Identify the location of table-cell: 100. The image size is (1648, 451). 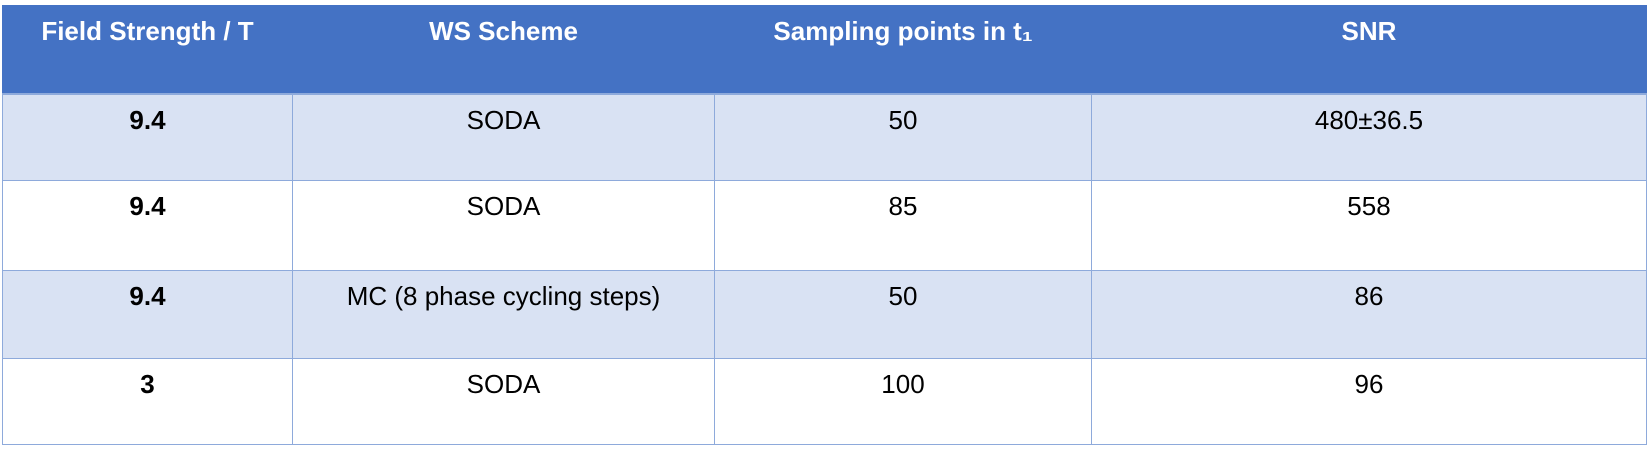
(903, 401).